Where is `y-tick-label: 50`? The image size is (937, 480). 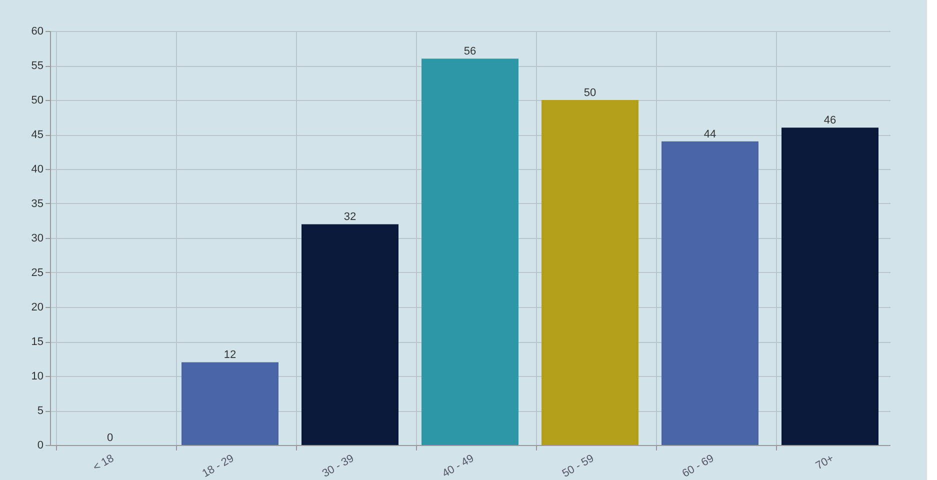 y-tick-label: 50 is located at coordinates (37, 100).